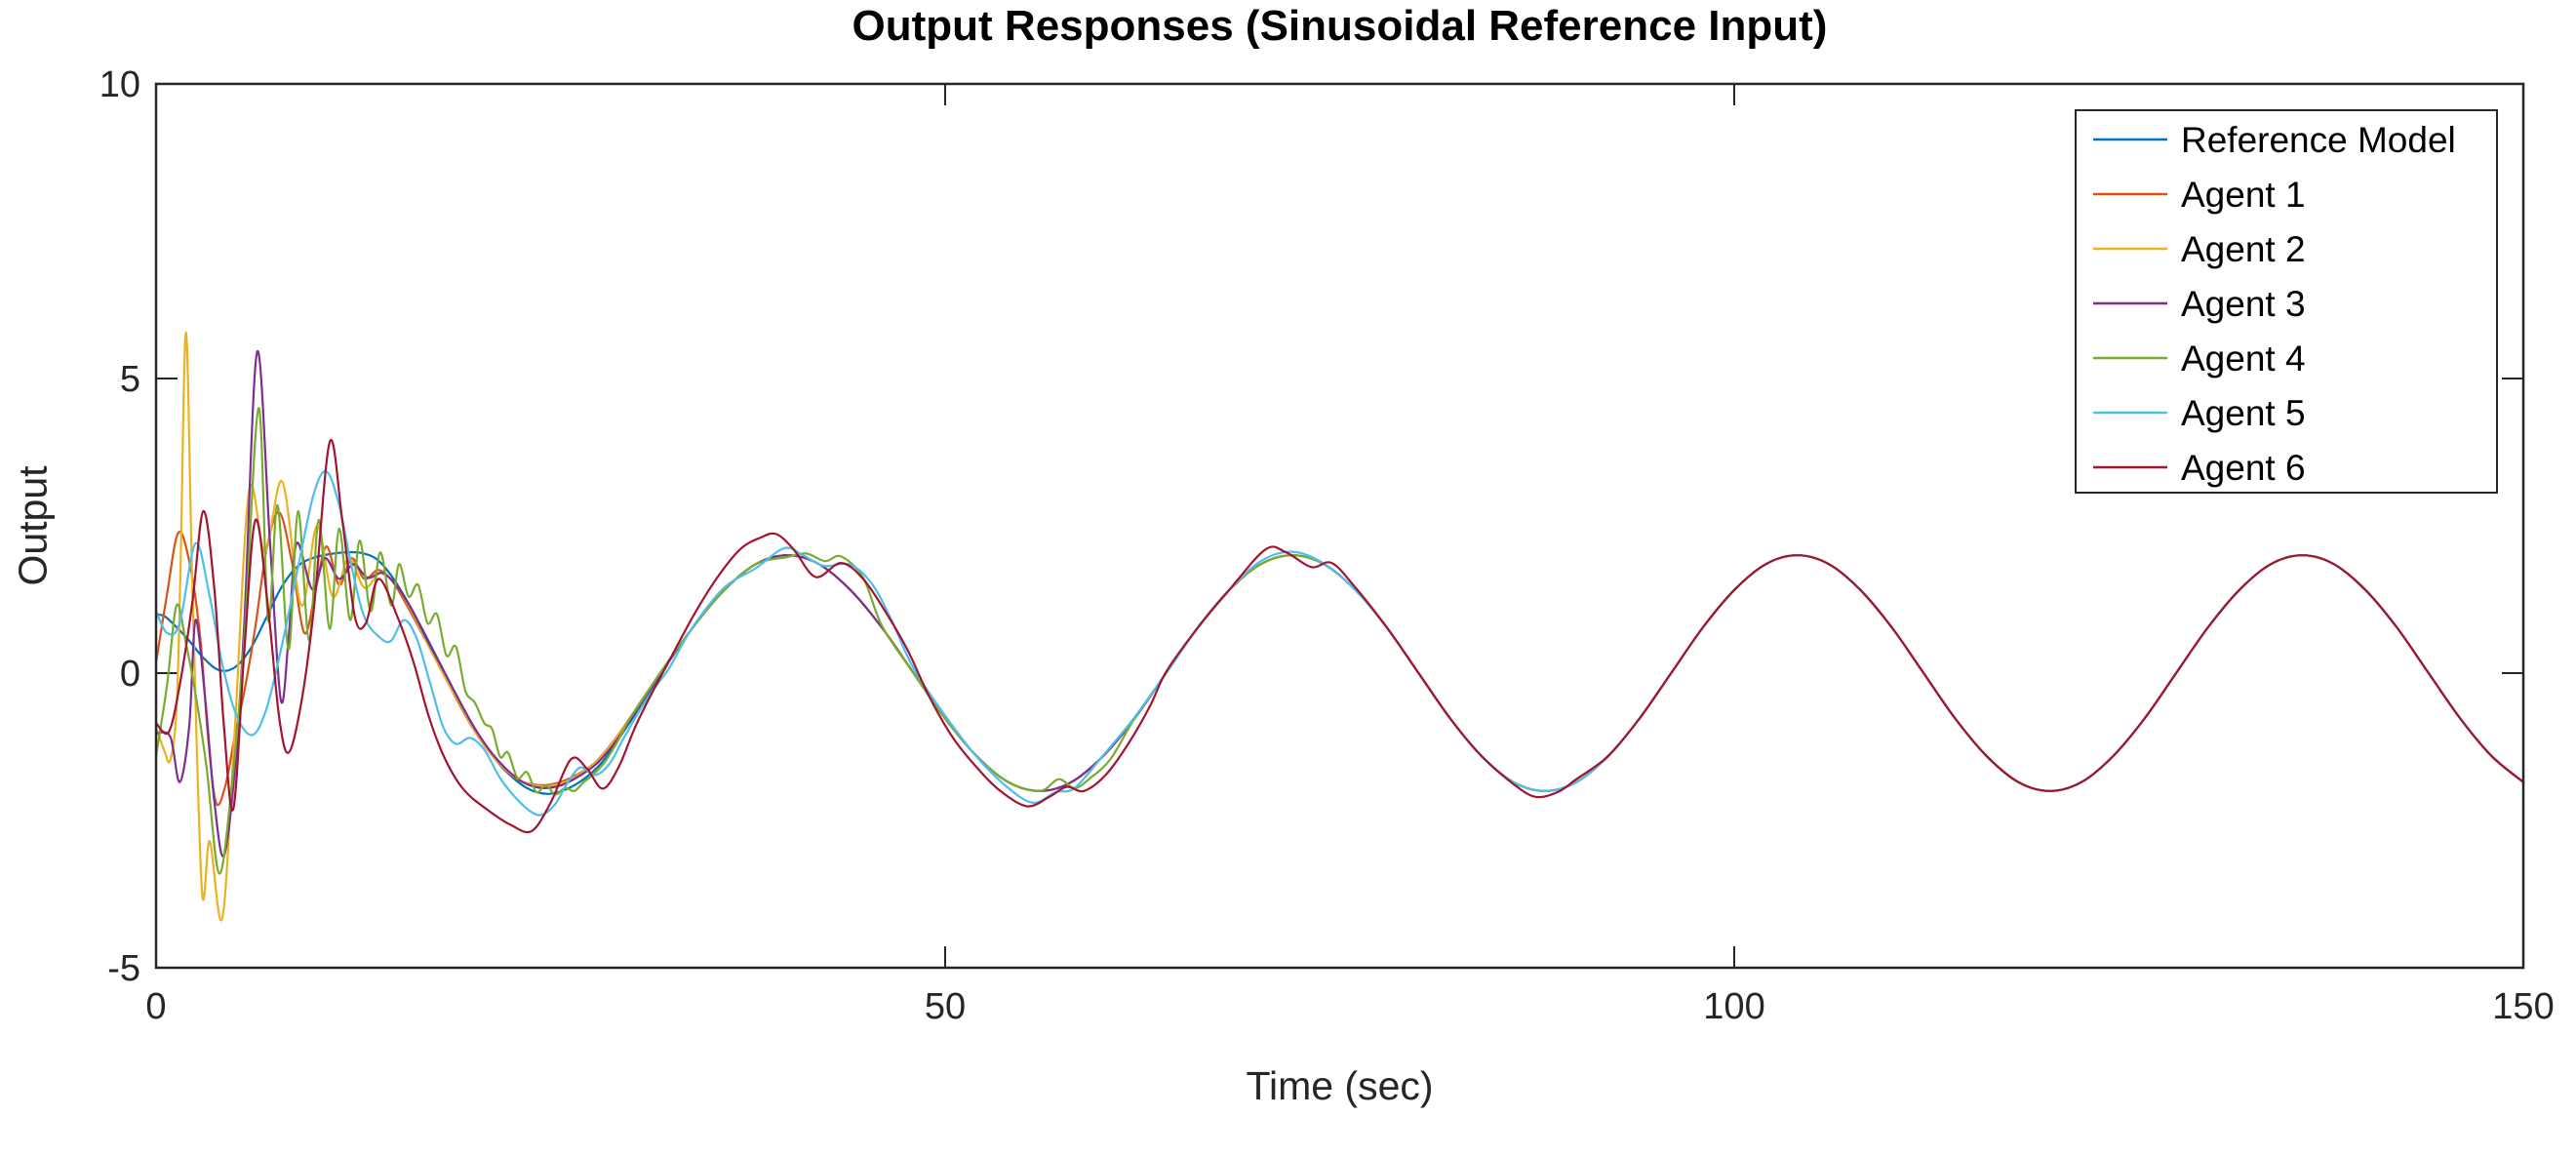 The height and width of the screenshot is (1157, 2576). I want to click on x-tick-label: 0, so click(155, 1006).